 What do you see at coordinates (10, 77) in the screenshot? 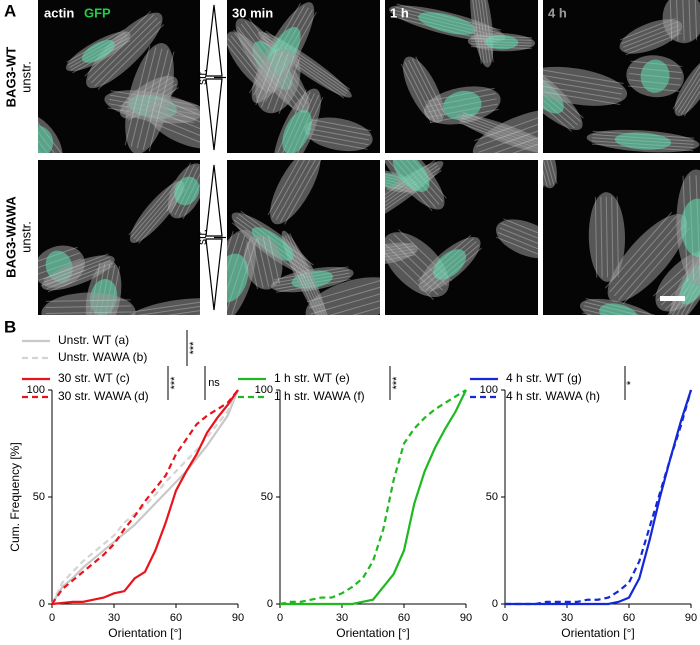
I see `row-label: BAG3-WT` at bounding box center [10, 77].